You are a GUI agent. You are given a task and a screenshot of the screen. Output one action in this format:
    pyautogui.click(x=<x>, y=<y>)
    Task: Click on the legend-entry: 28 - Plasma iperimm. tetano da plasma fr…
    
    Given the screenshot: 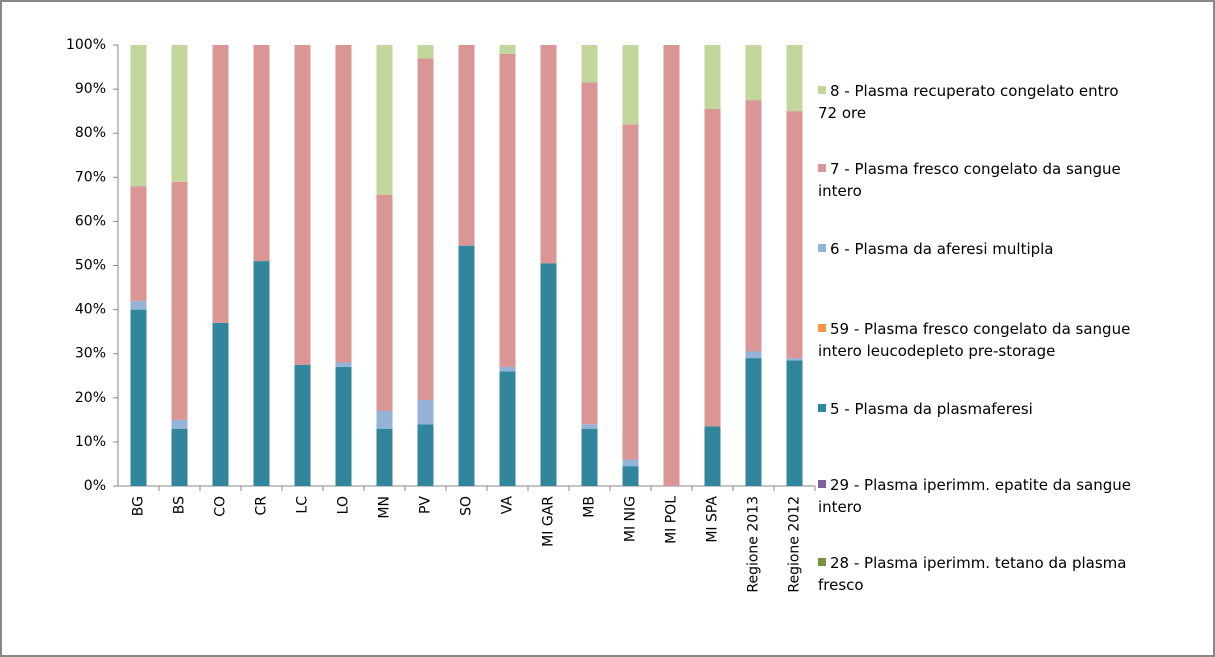 What is the action you would take?
    pyautogui.click(x=978, y=574)
    